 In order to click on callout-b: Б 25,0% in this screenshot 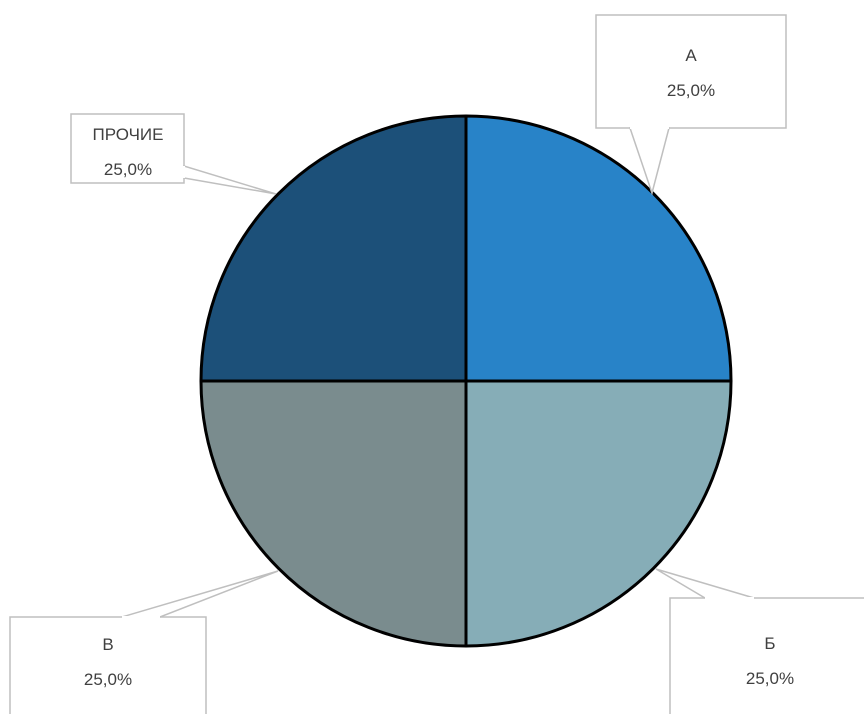, I will do `click(759, 641)`.